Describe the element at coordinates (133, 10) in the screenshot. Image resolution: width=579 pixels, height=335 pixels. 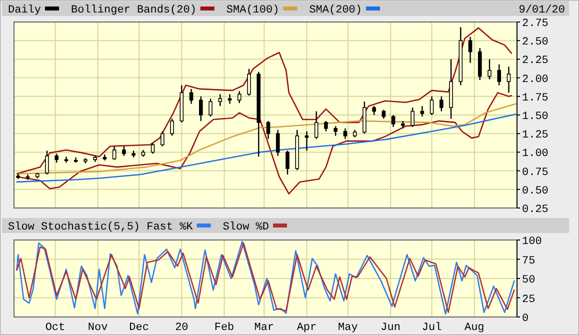
I see `legend-label: Bollinger Bands(20)` at that location.